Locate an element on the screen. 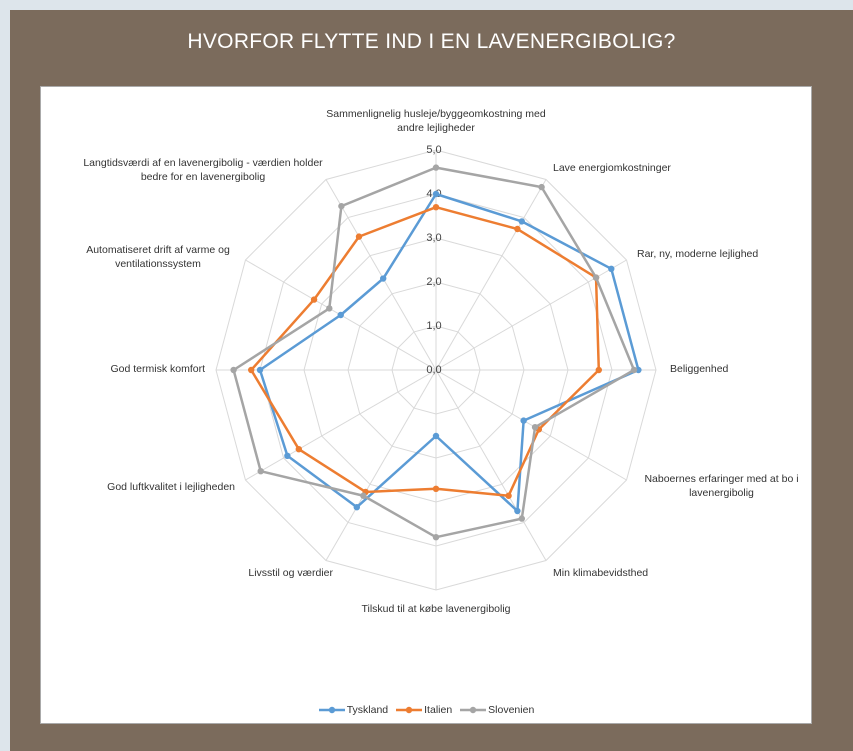 The height and width of the screenshot is (751, 853). legend: Tyskland Italien Slovenien is located at coordinates (426, 711).